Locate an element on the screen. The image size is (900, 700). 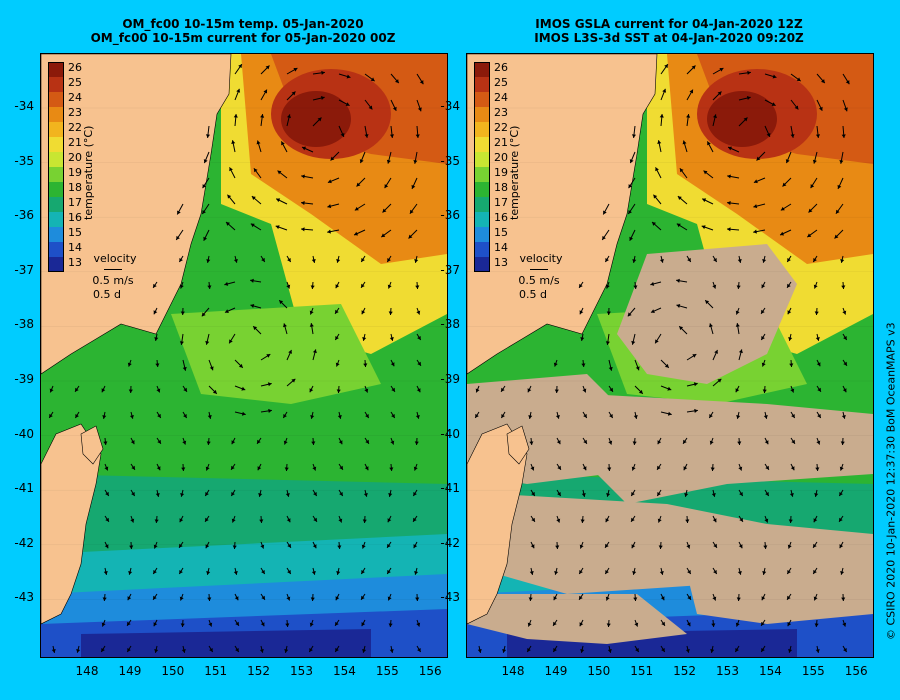
left-velocity-arrow is located at coordinates (113, 269).